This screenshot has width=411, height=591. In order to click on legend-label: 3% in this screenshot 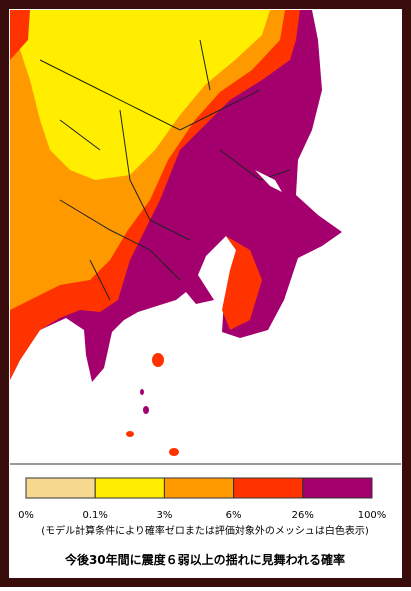, I will do `click(164, 515)`.